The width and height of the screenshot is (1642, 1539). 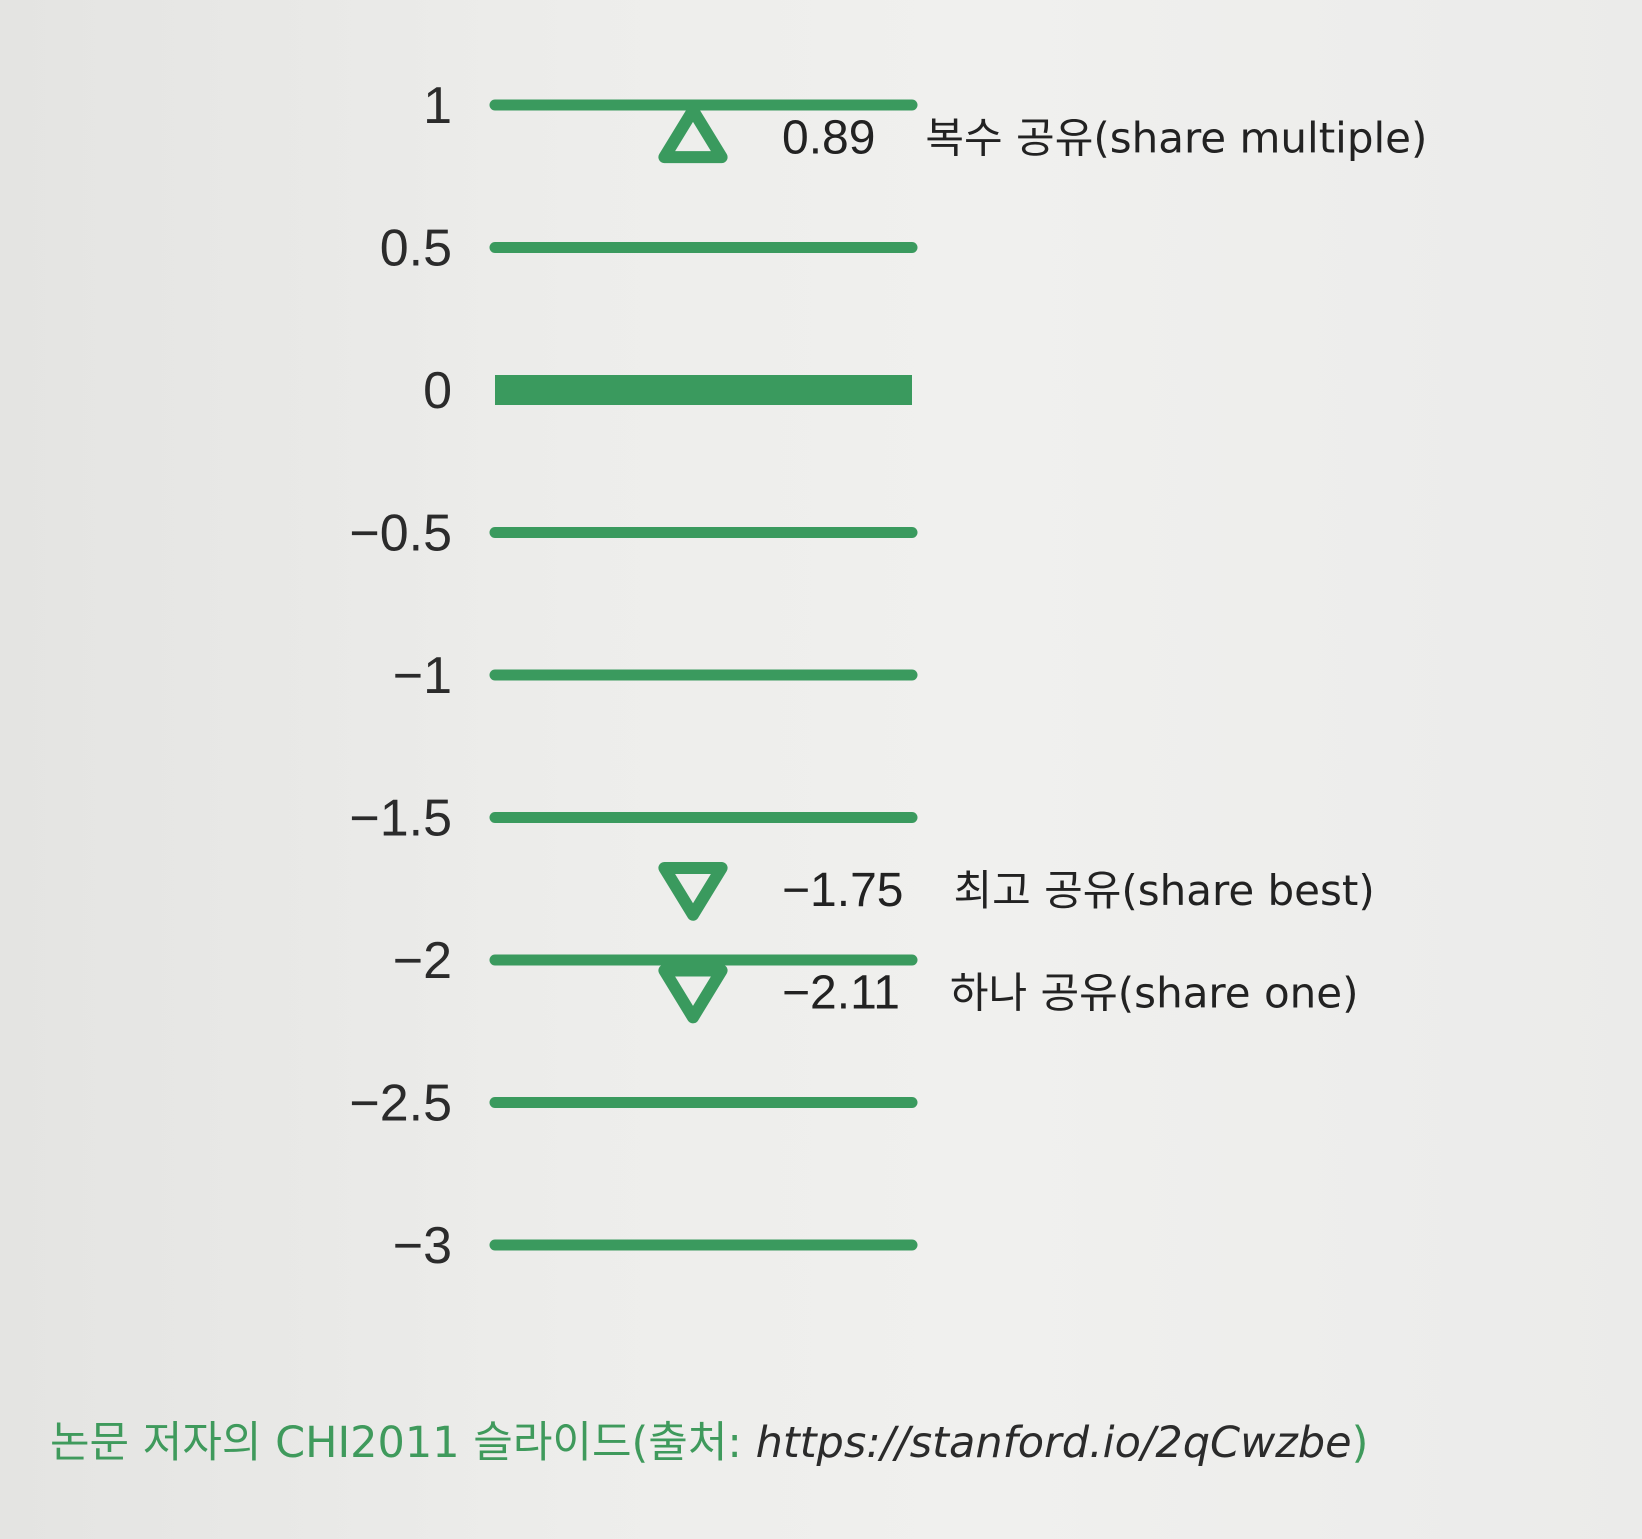 What do you see at coordinates (841, 992) in the screenshot?
I see `data-value-2: −2.11` at bounding box center [841, 992].